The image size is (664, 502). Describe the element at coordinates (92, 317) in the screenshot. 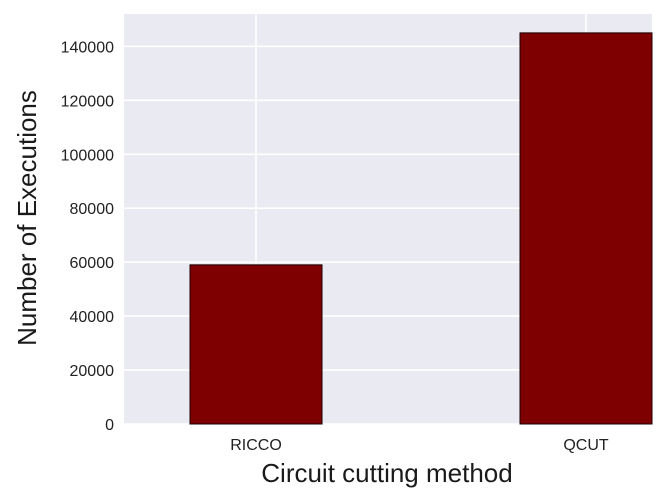

I see `y-tick-label: 40000` at that location.